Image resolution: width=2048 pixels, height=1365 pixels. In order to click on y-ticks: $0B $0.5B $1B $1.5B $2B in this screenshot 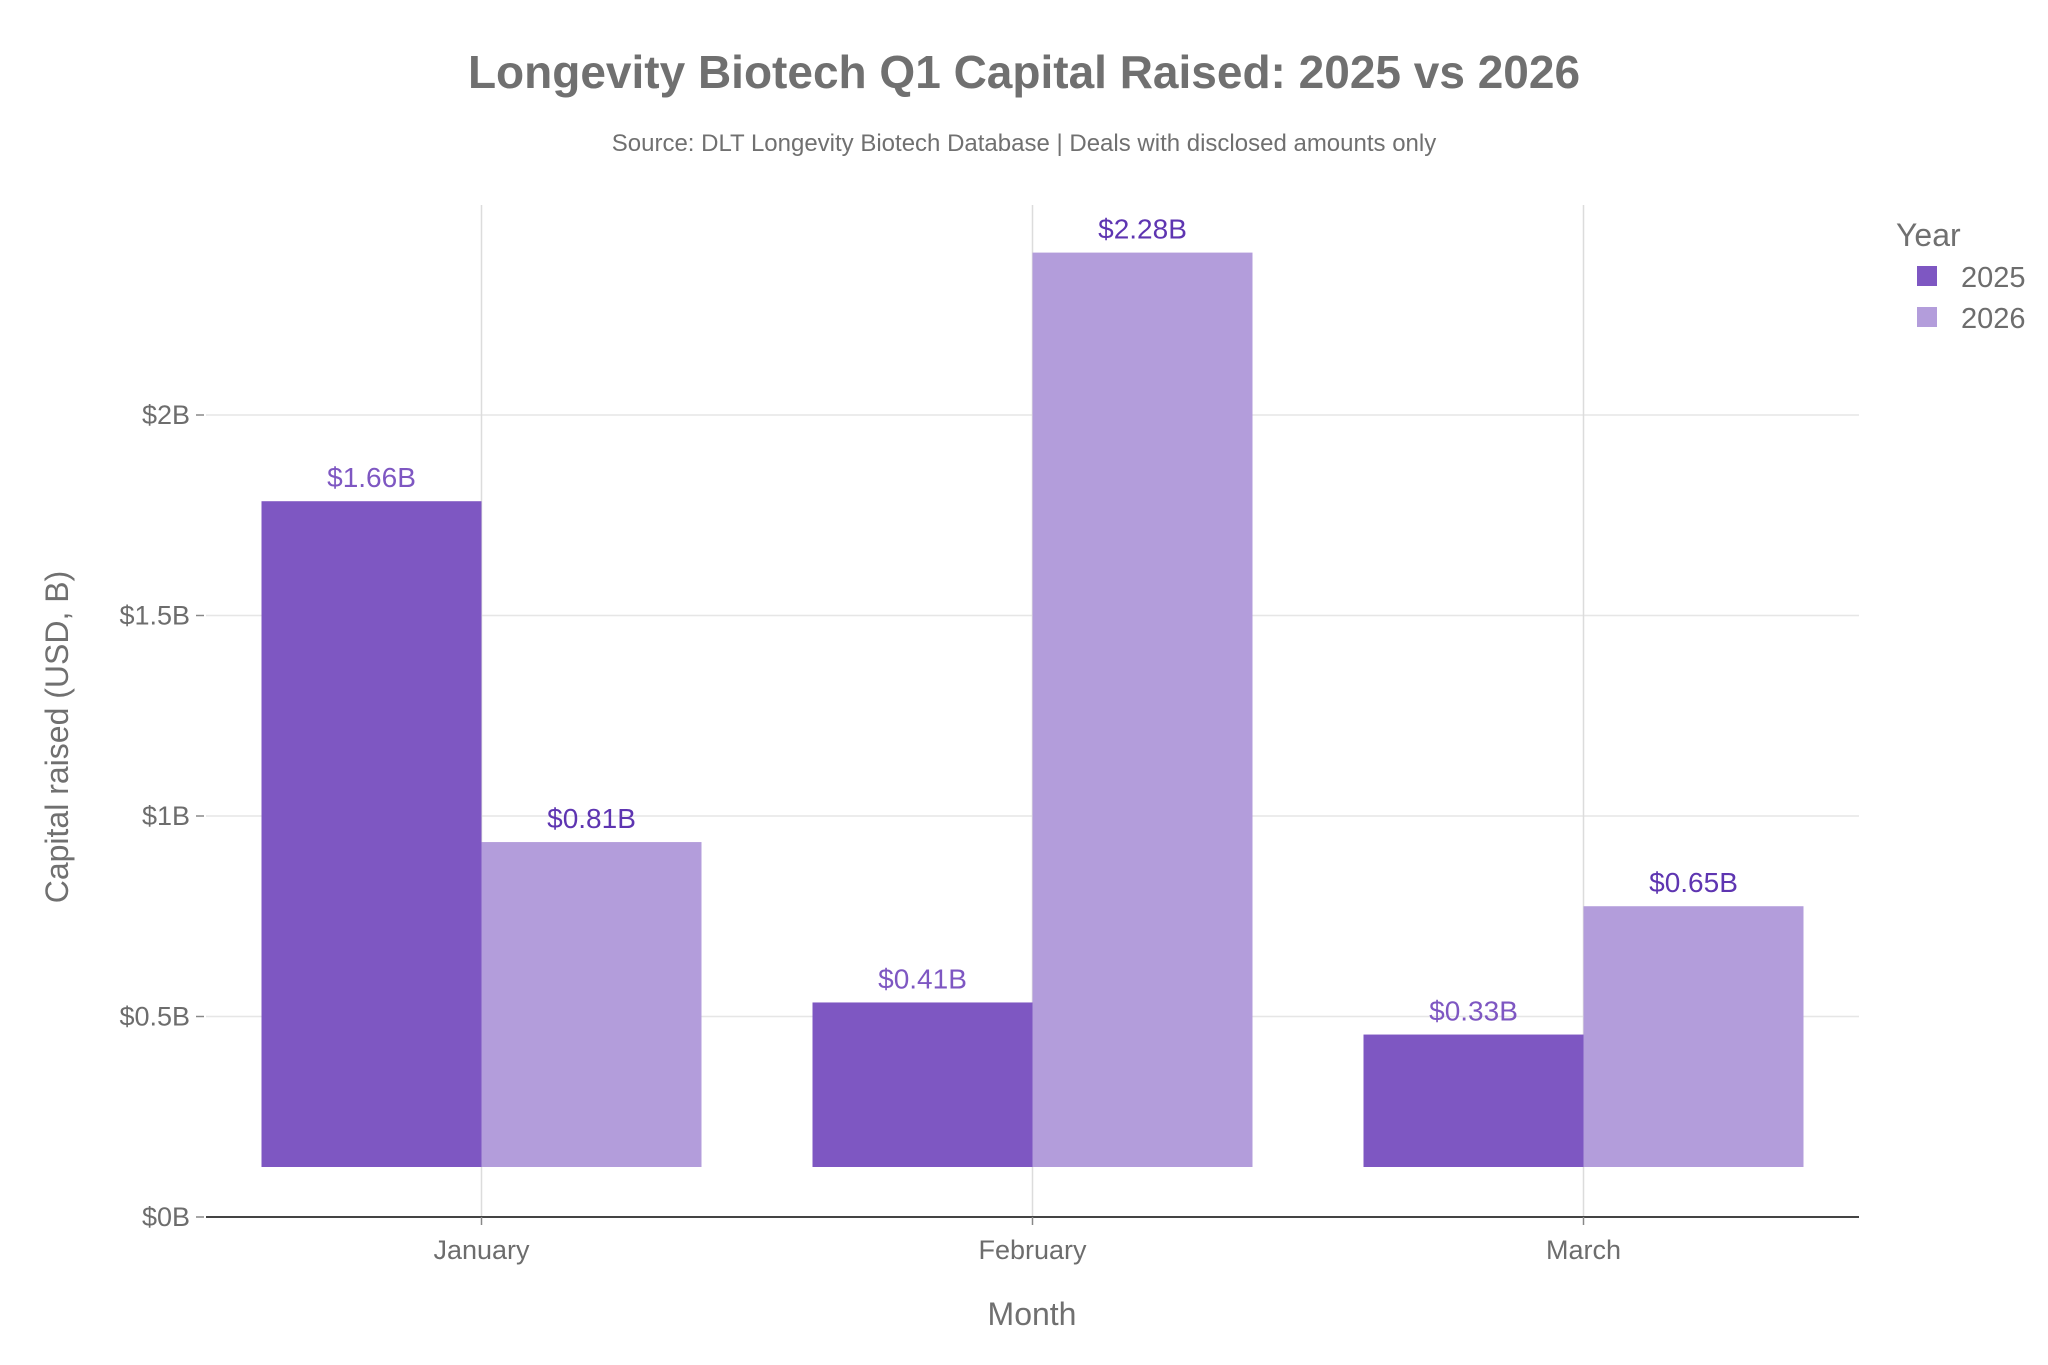, I will do `click(161, 816)`.